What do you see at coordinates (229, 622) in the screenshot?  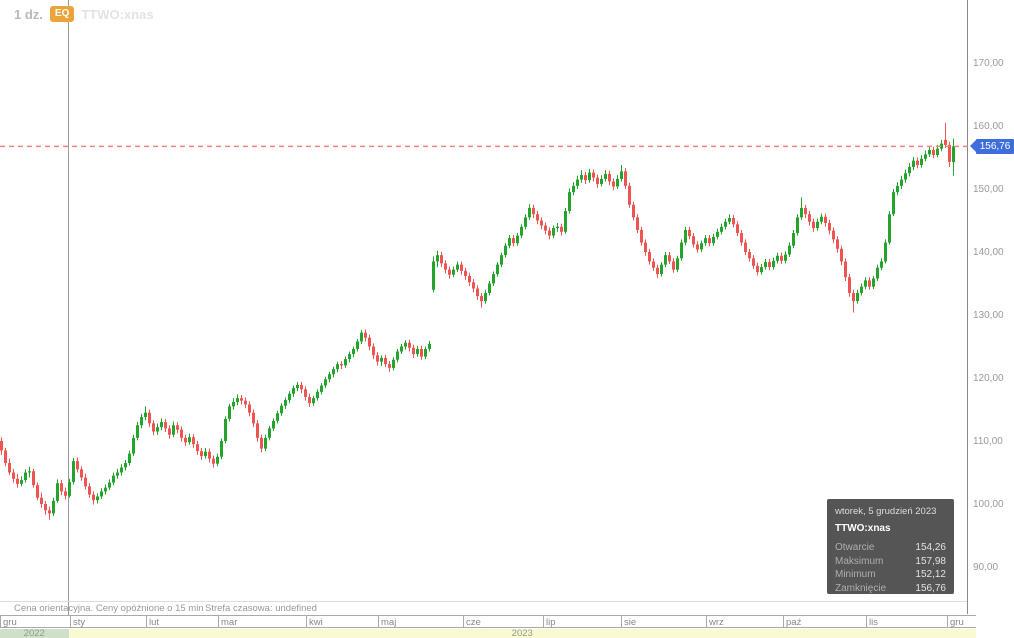 I see `month-label: mar` at bounding box center [229, 622].